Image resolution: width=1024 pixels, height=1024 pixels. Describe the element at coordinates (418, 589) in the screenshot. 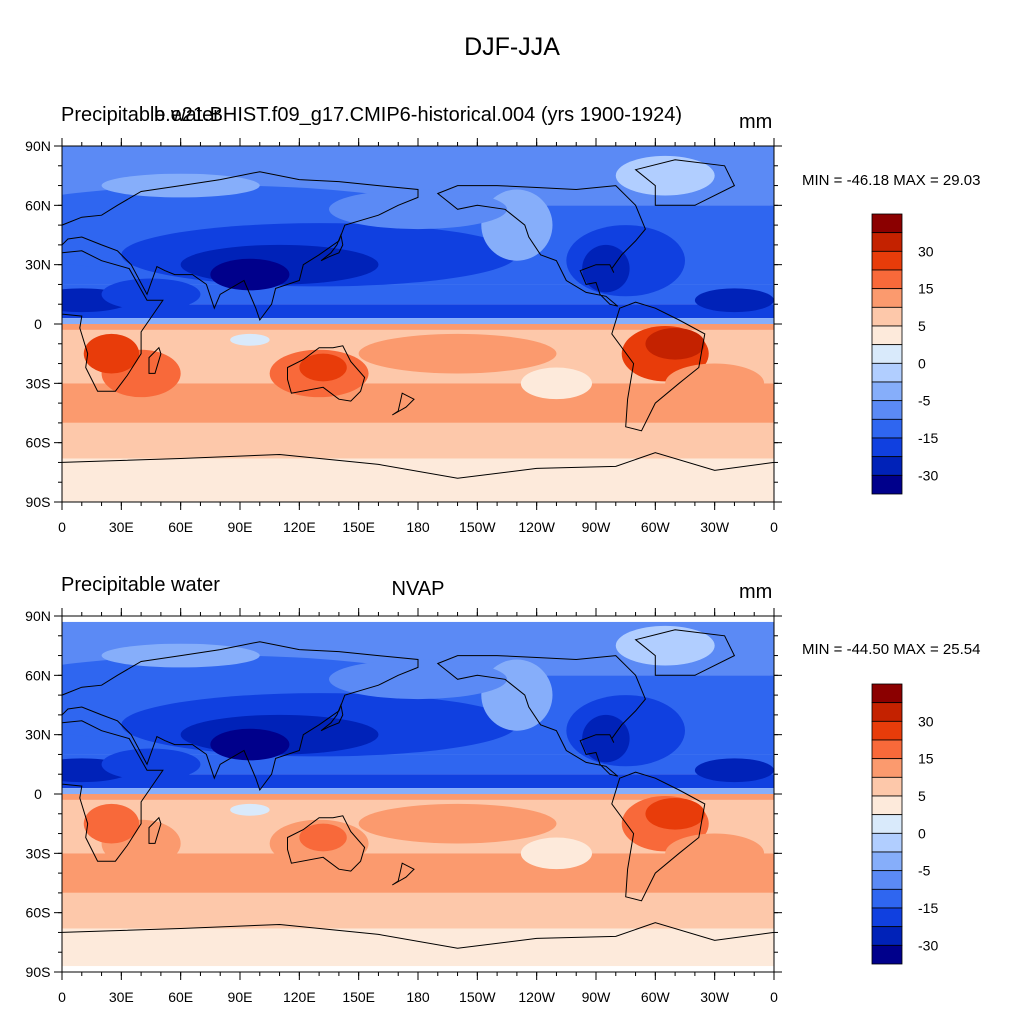

I see `panel2-center-title: NVAP` at that location.